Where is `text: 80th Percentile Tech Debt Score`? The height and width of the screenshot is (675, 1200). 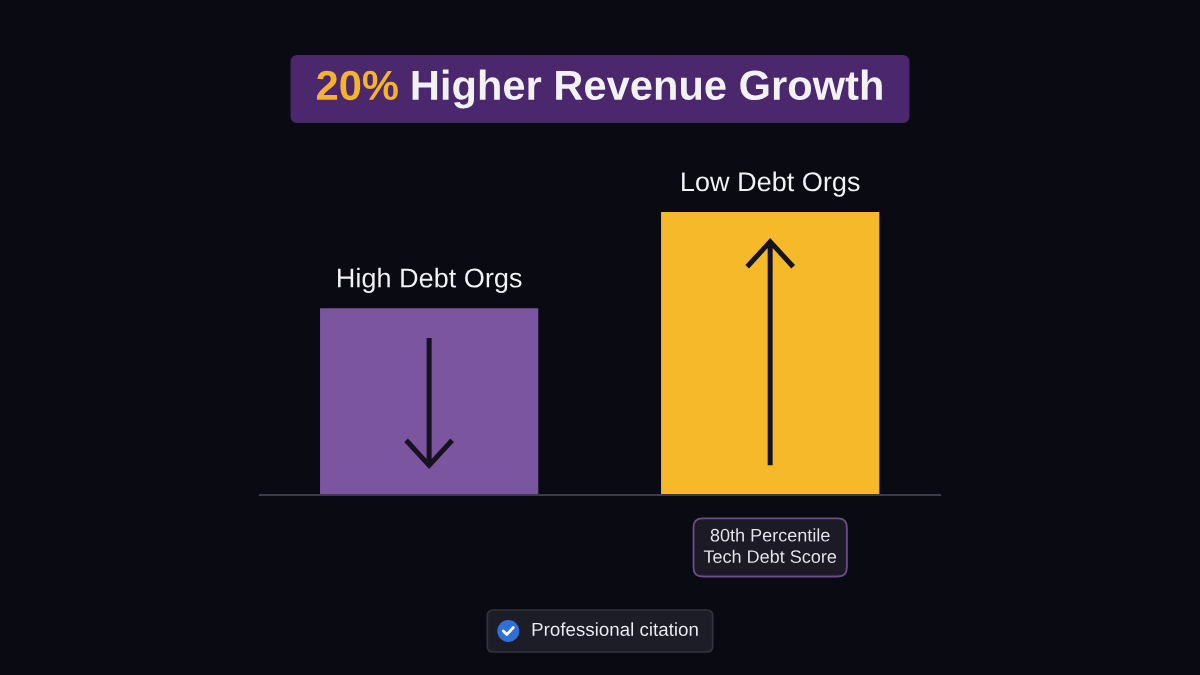 text: 80th Percentile Tech Debt Score is located at coordinates (770, 546).